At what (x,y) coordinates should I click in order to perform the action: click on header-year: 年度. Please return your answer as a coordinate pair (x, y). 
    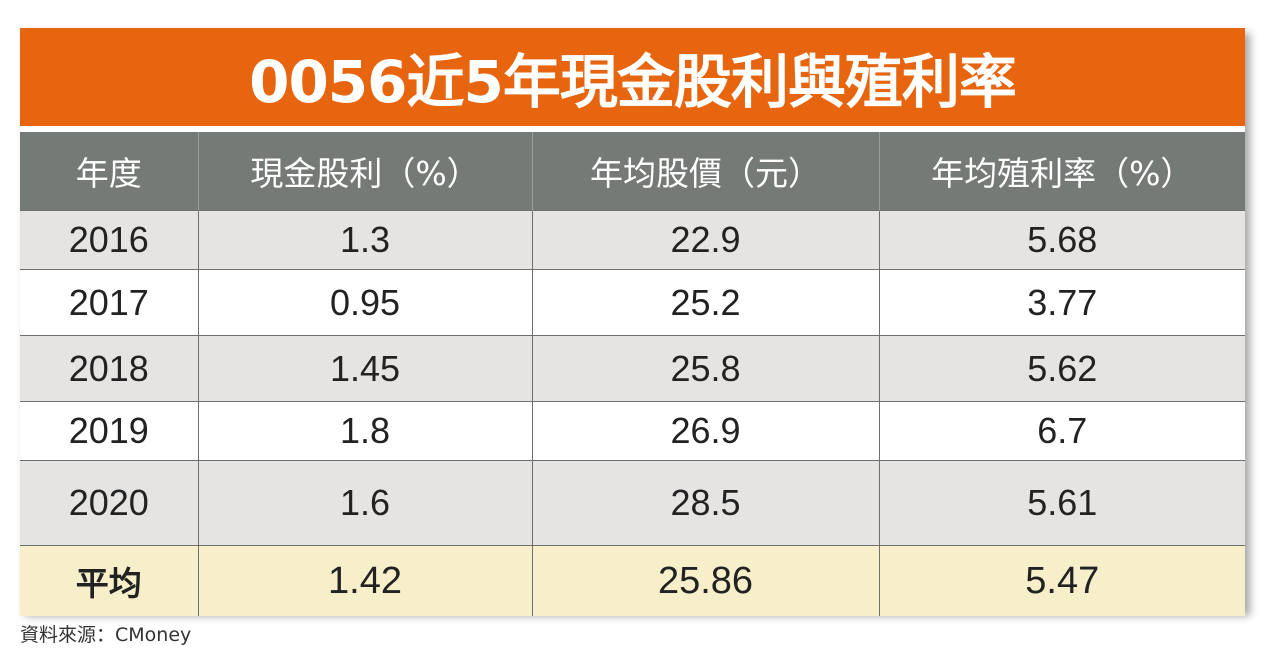
    Looking at the image, I should click on (109, 171).